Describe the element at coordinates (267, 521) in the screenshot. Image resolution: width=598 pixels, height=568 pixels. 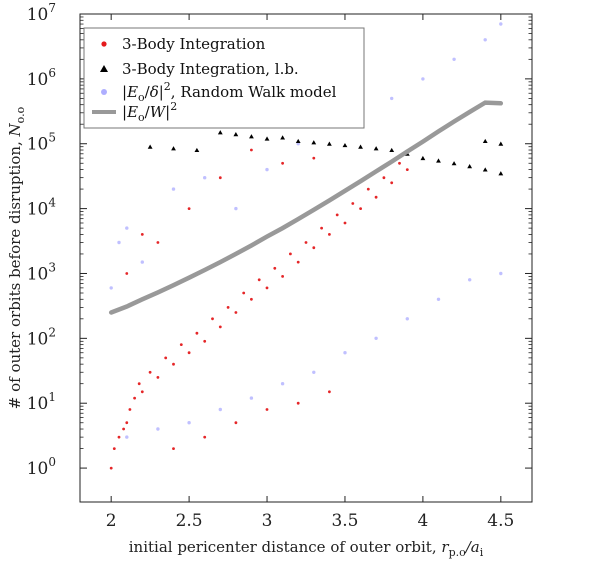
I see `x-tick-label: 3` at that location.